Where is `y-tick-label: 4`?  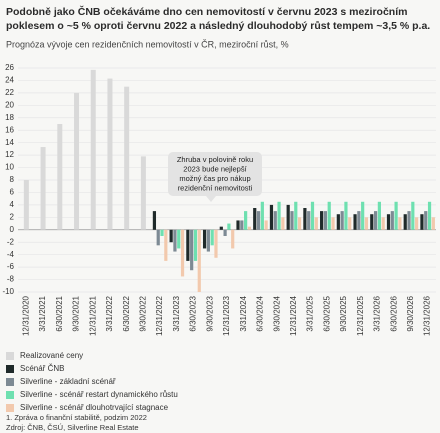
y-tick-label: 4 is located at coordinates (12, 204).